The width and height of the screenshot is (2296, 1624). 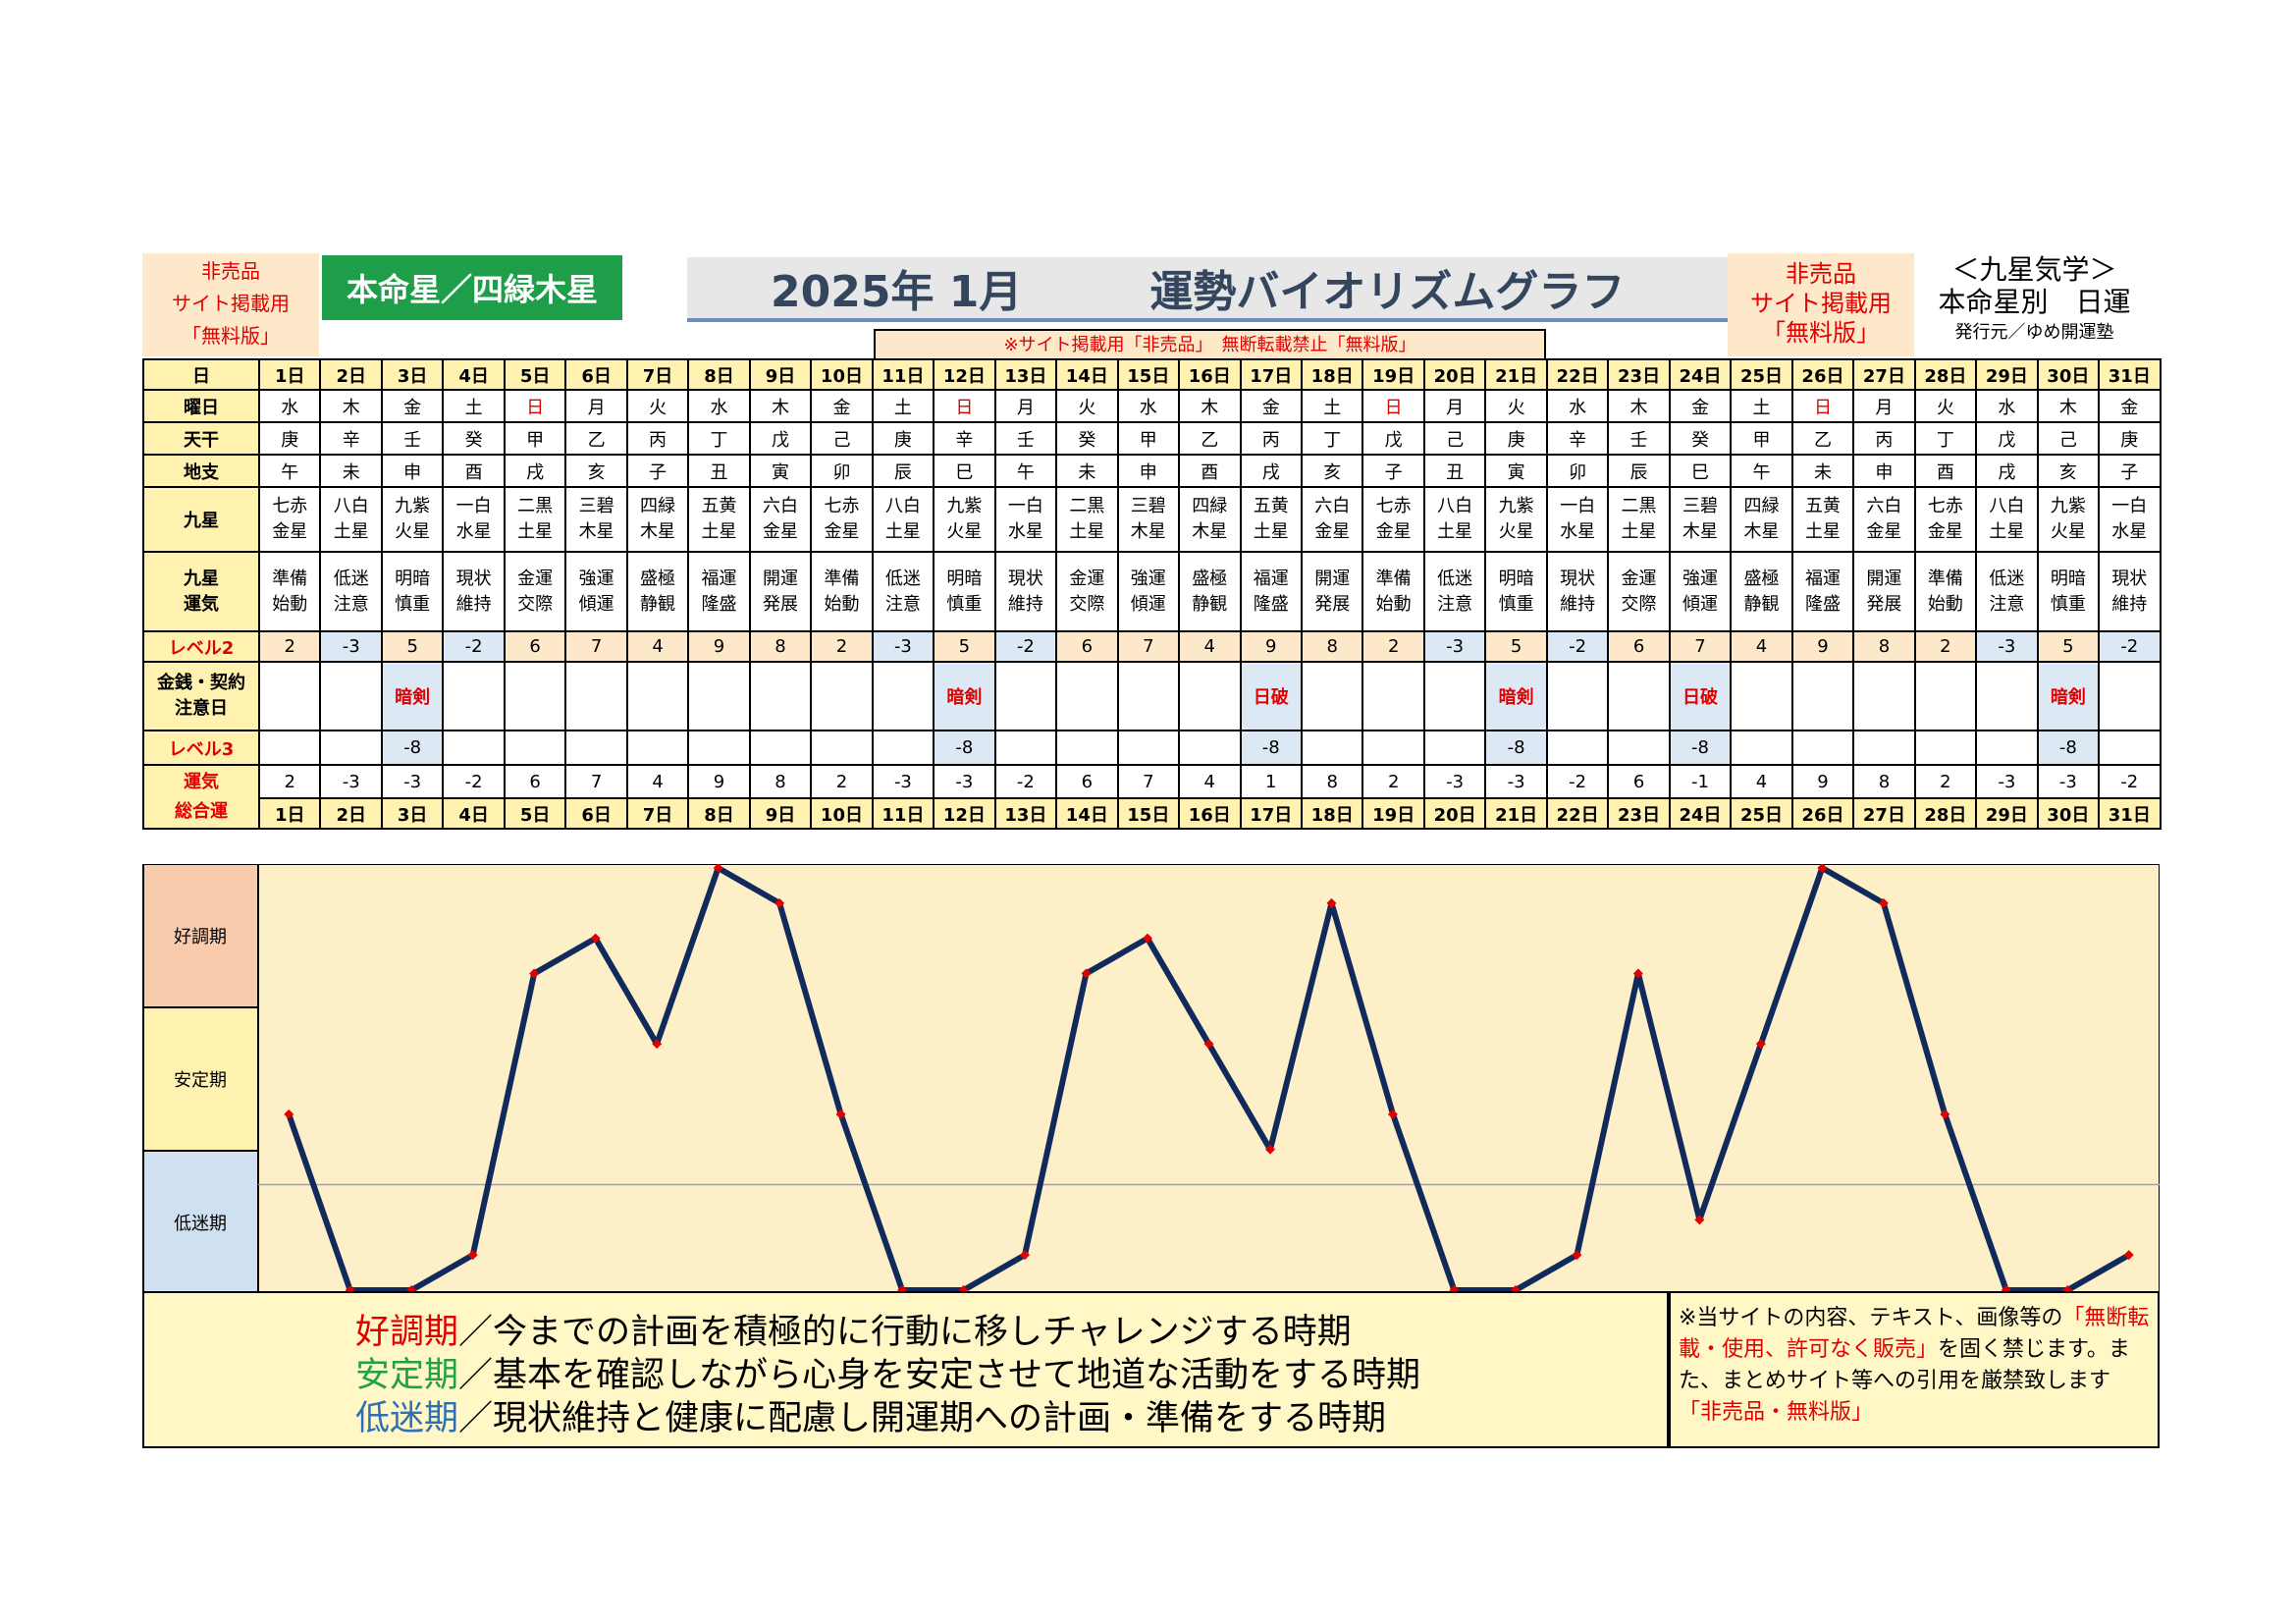 I want to click on level2-cell: 7, so click(x=1148, y=646).